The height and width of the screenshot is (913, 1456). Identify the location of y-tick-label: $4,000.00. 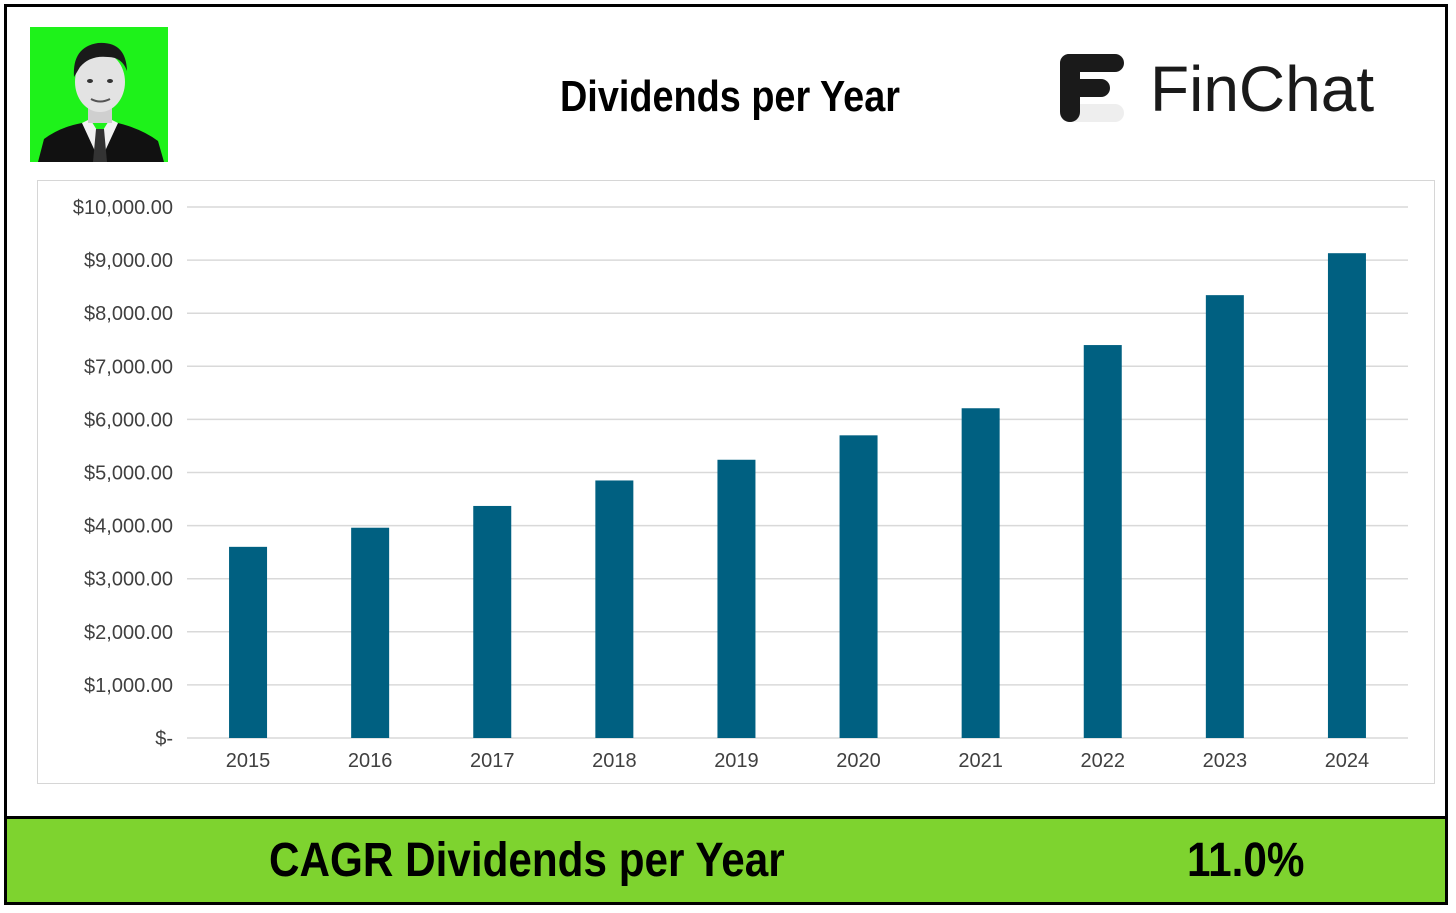
(128, 527).